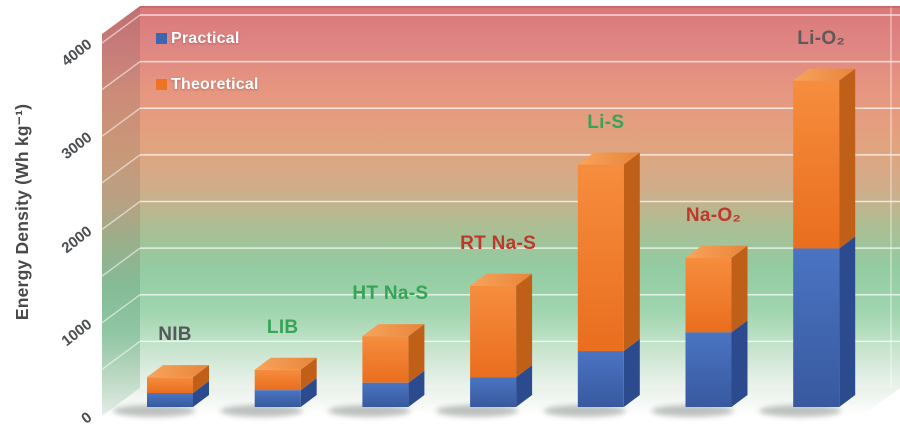 This screenshot has height=432, width=900. What do you see at coordinates (285, 363) in the screenshot?
I see `bar-2-top` at bounding box center [285, 363].